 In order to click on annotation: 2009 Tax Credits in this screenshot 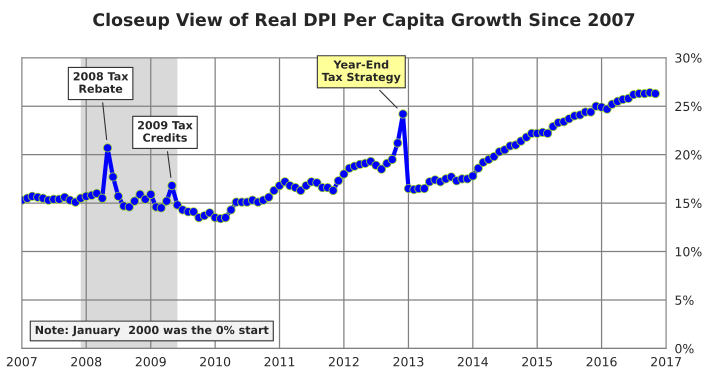, I will do `click(165, 131)`.